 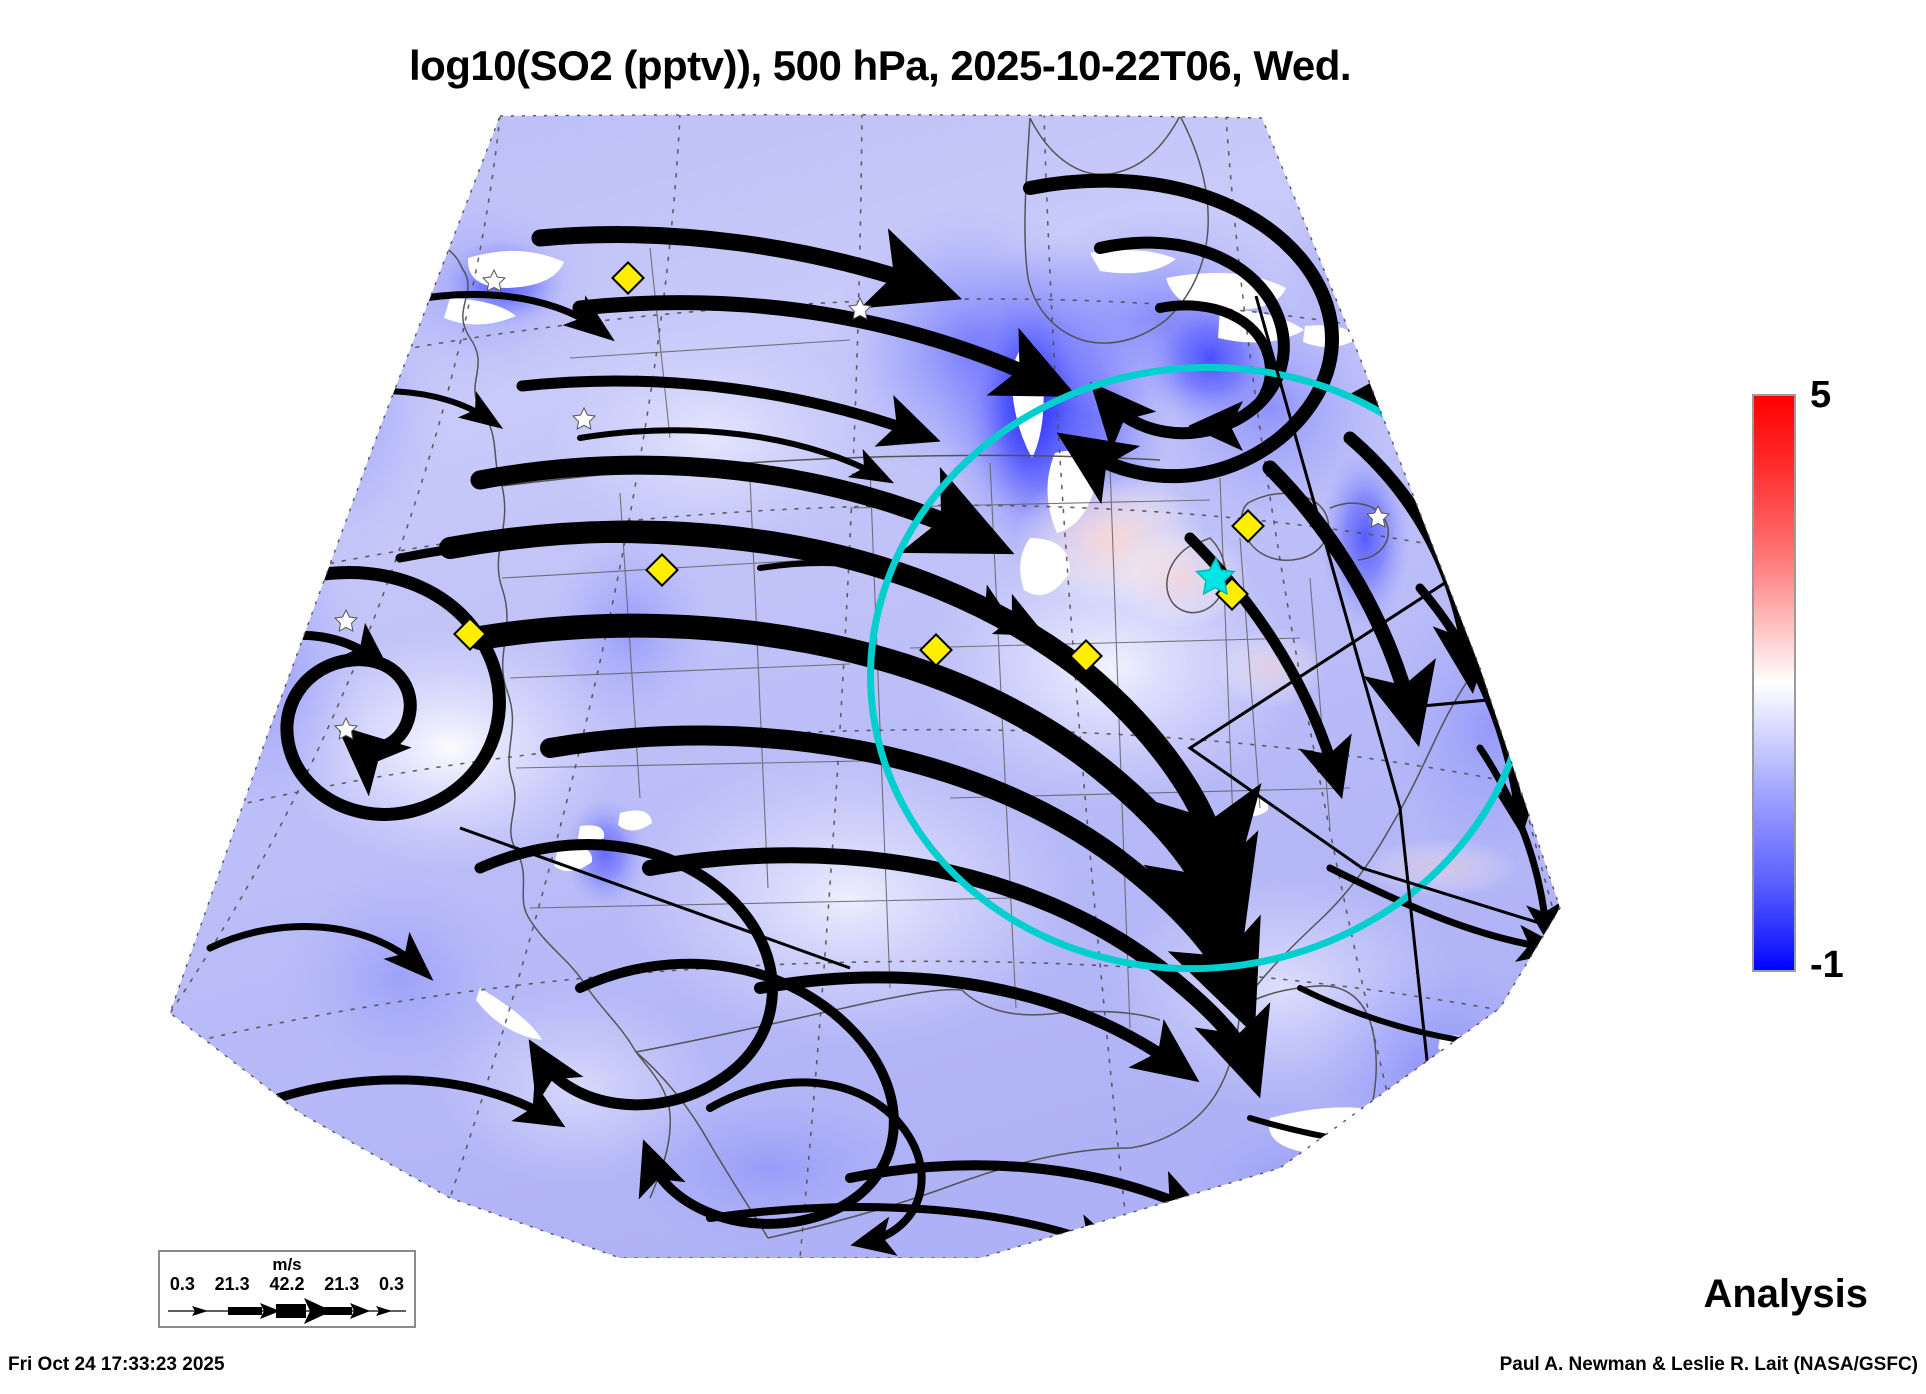 What do you see at coordinates (287, 1311) in the screenshot?
I see `wind-legend-arrow-scale` at bounding box center [287, 1311].